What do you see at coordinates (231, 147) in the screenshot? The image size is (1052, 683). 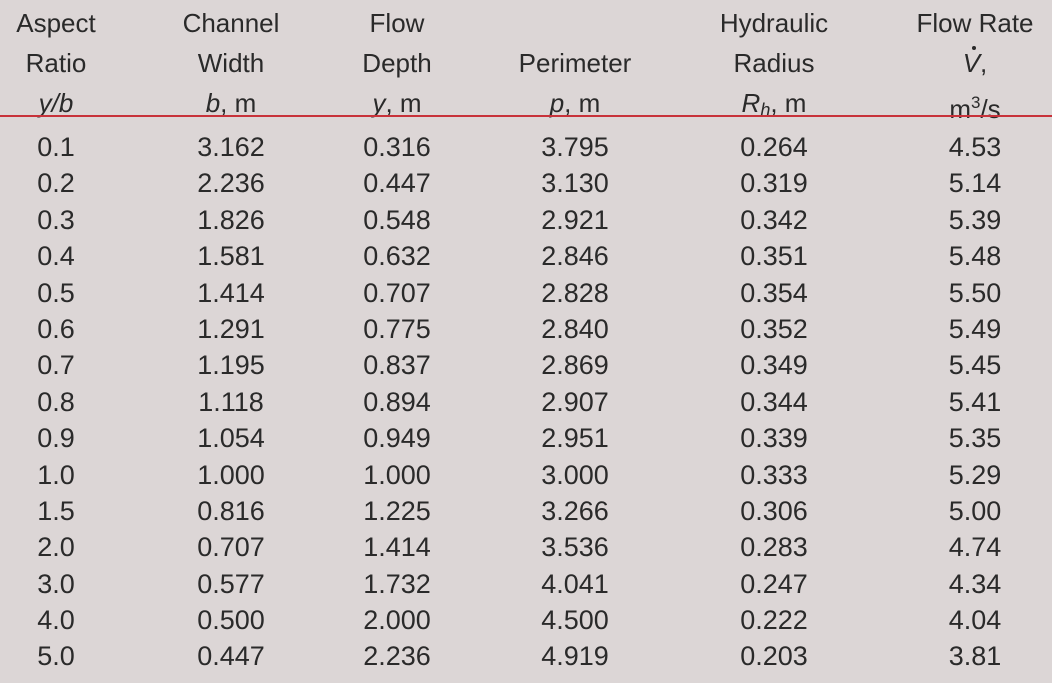 I see `table-cell: 3.162` at bounding box center [231, 147].